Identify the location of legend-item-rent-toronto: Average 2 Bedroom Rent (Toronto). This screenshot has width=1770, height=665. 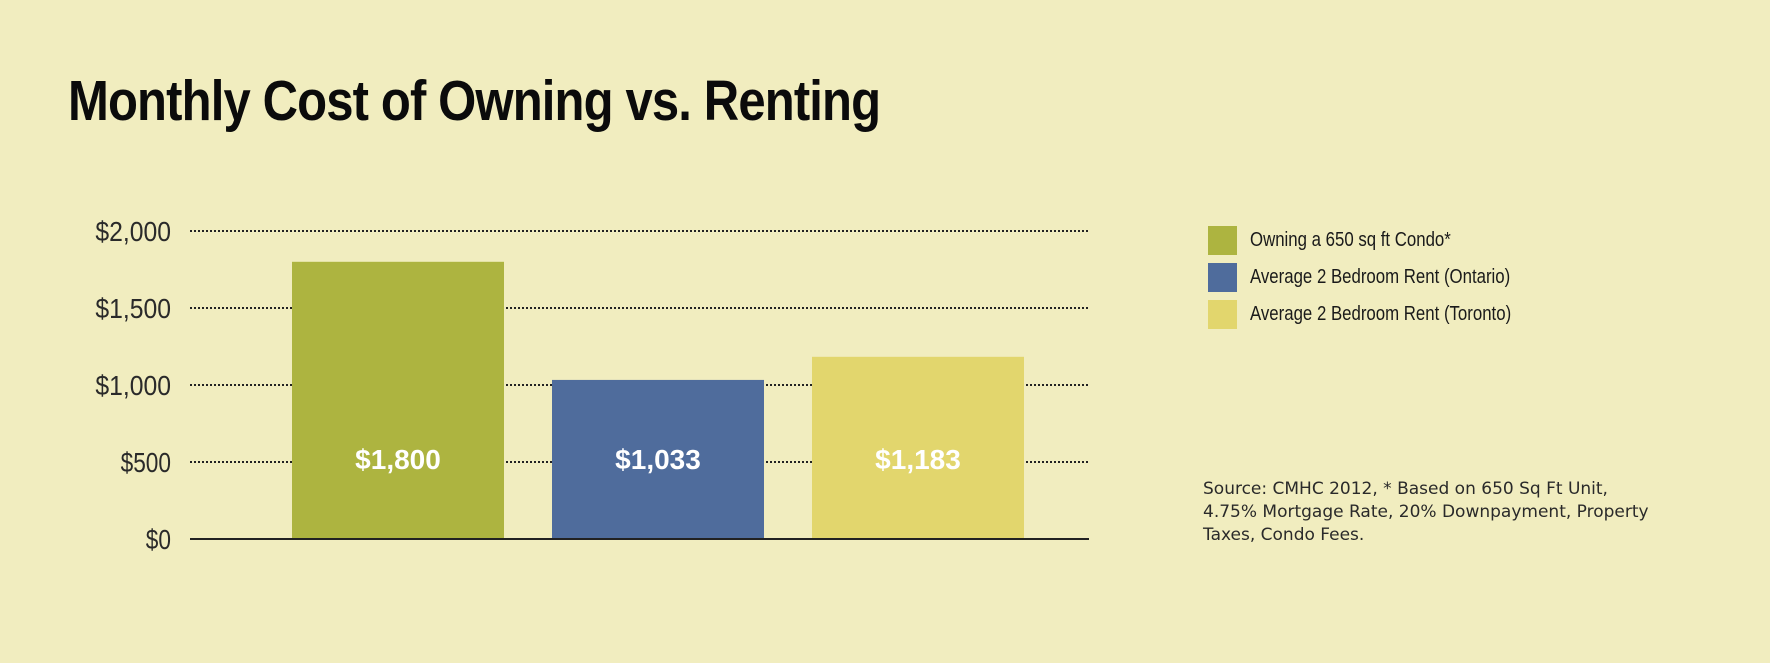
(1384, 318).